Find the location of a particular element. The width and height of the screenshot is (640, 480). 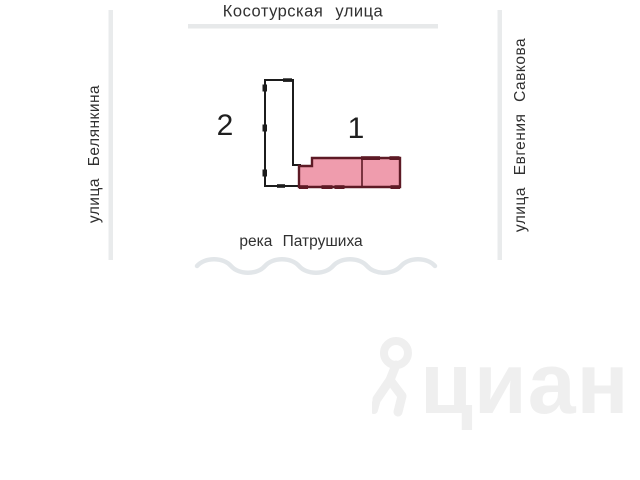

building-2-shape is located at coordinates (282, 133).